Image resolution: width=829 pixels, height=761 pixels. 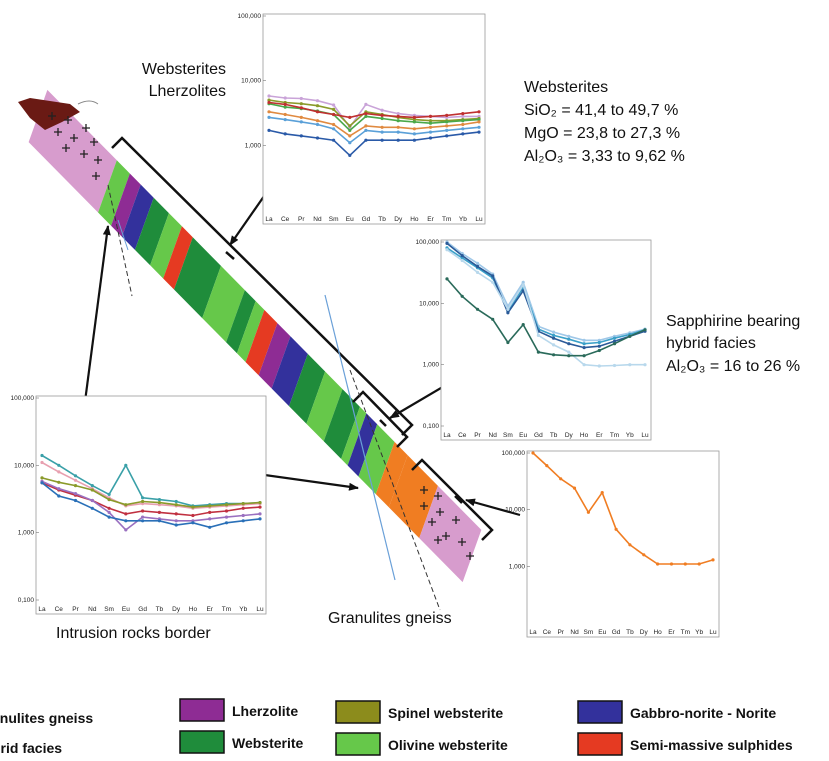 What do you see at coordinates (517, 566) in the screenshot?
I see `y-tick-label: 1,000` at bounding box center [517, 566].